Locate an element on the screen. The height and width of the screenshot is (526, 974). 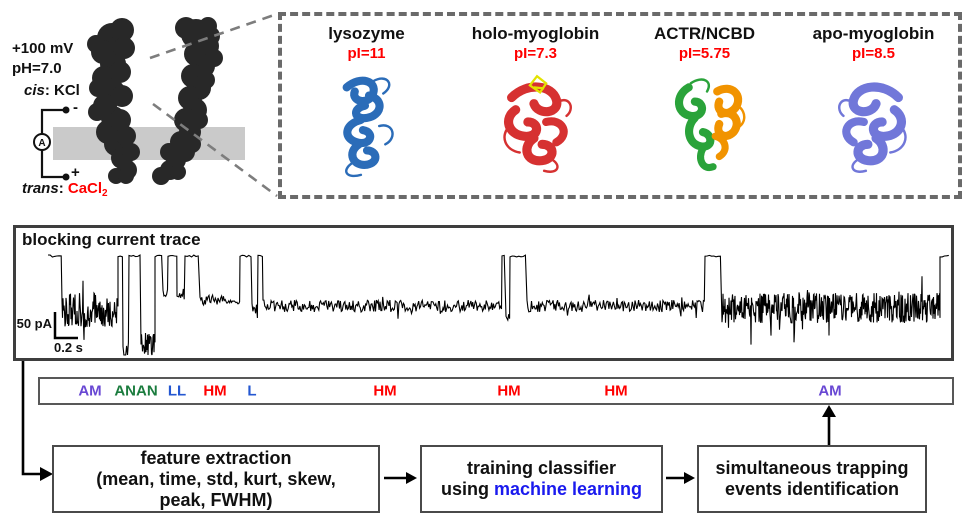
machine-learning-highlight: machine learning is located at coordinates (568, 489).